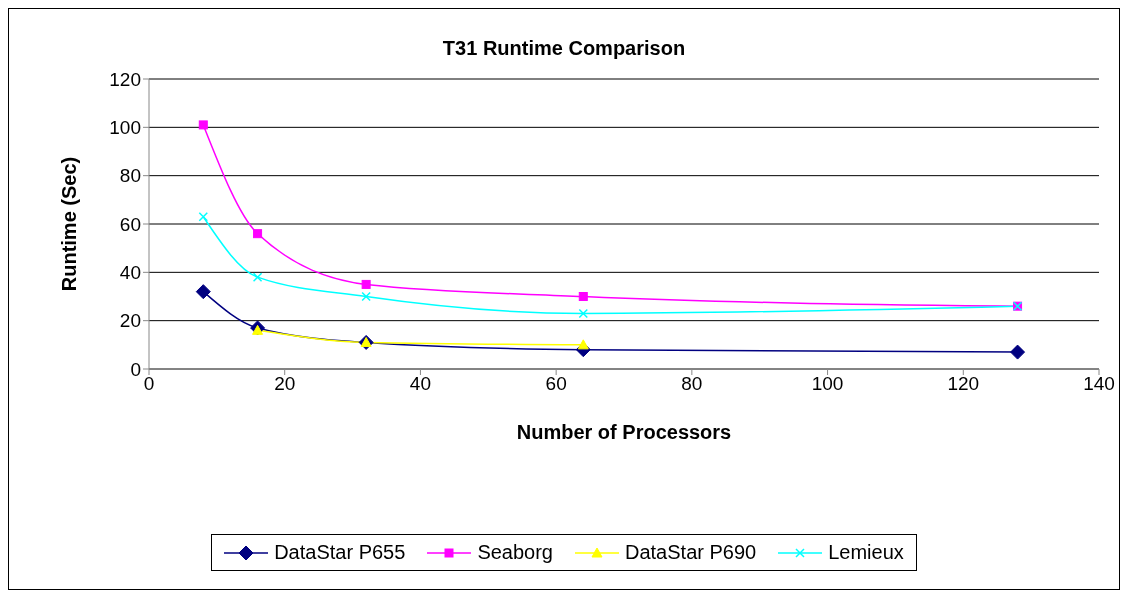 This screenshot has width=1126, height=596. I want to click on x-tick-label: 120, so click(963, 384).